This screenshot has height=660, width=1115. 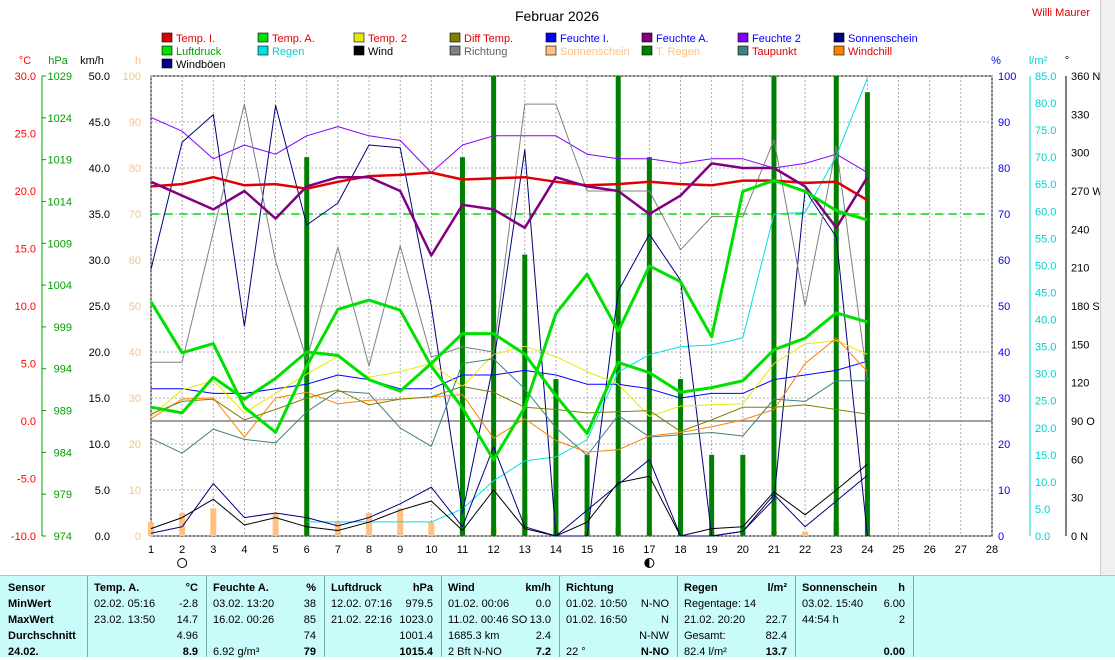 What do you see at coordinates (833, 604) in the screenshot?
I see `sonne-max-time: 03.02. 15:40` at bounding box center [833, 604].